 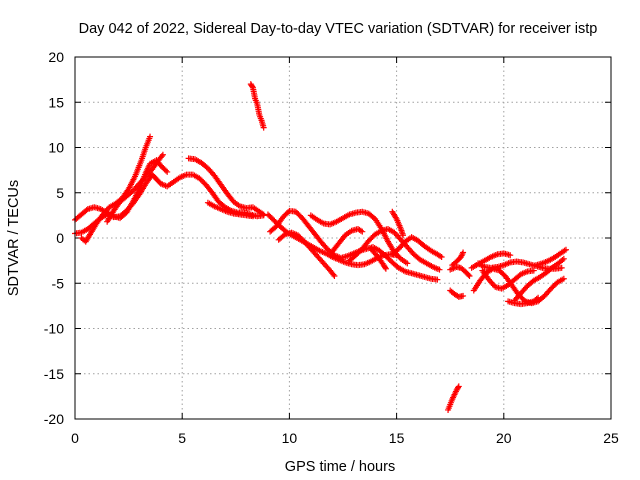 What do you see at coordinates (56, 148) in the screenshot?
I see `y-tick-label: 10` at bounding box center [56, 148].